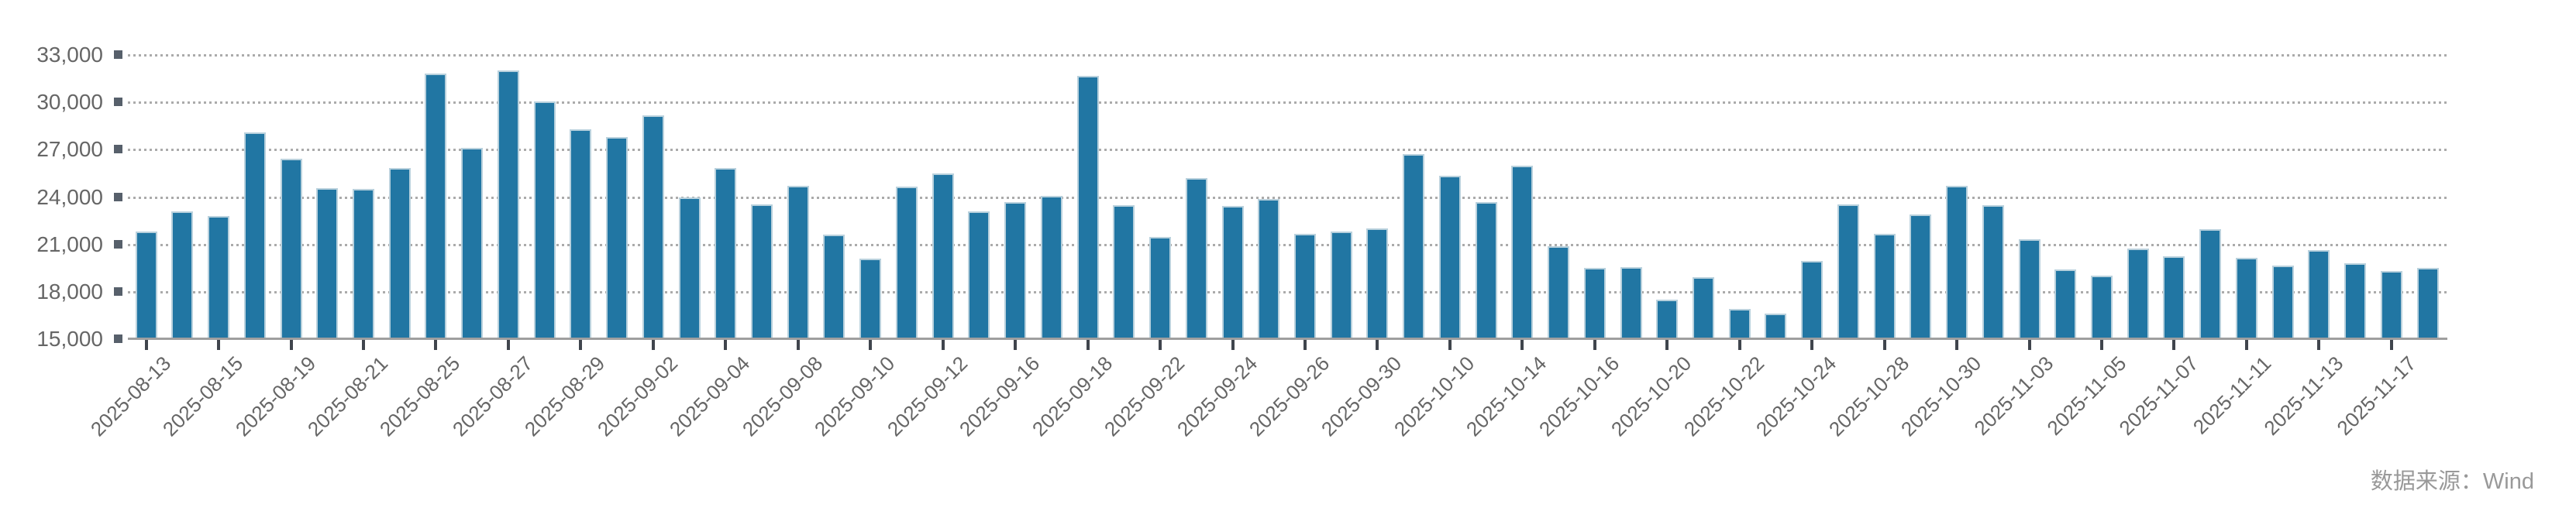 Image resolution: width=2576 pixels, height=518 pixels. Describe the element at coordinates (69, 102) in the screenshot. I see `y-axis-tick-label: 30,000` at that location.